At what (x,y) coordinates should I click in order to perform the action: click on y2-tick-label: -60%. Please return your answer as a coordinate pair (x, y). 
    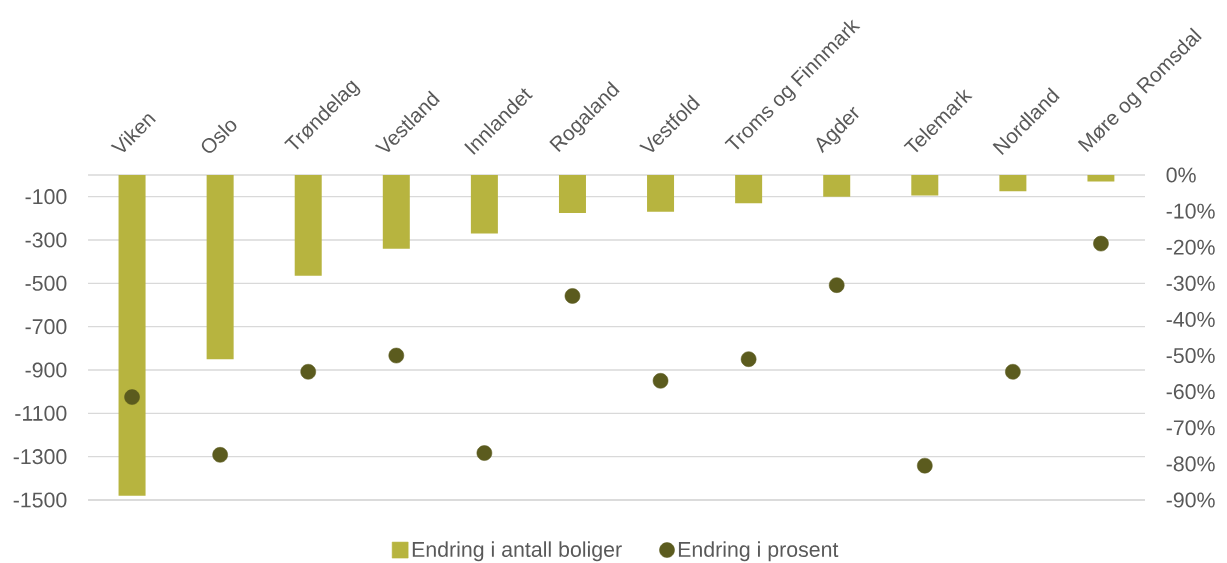
    Looking at the image, I should click on (1190, 392).